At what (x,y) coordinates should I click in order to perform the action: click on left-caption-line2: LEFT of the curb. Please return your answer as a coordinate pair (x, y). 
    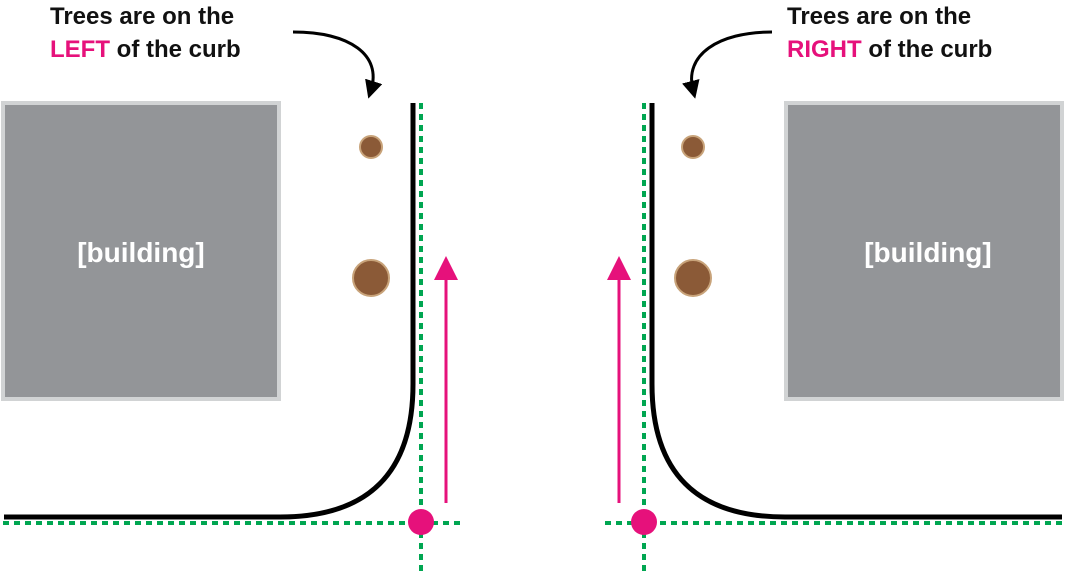
    Looking at the image, I should click on (145, 49).